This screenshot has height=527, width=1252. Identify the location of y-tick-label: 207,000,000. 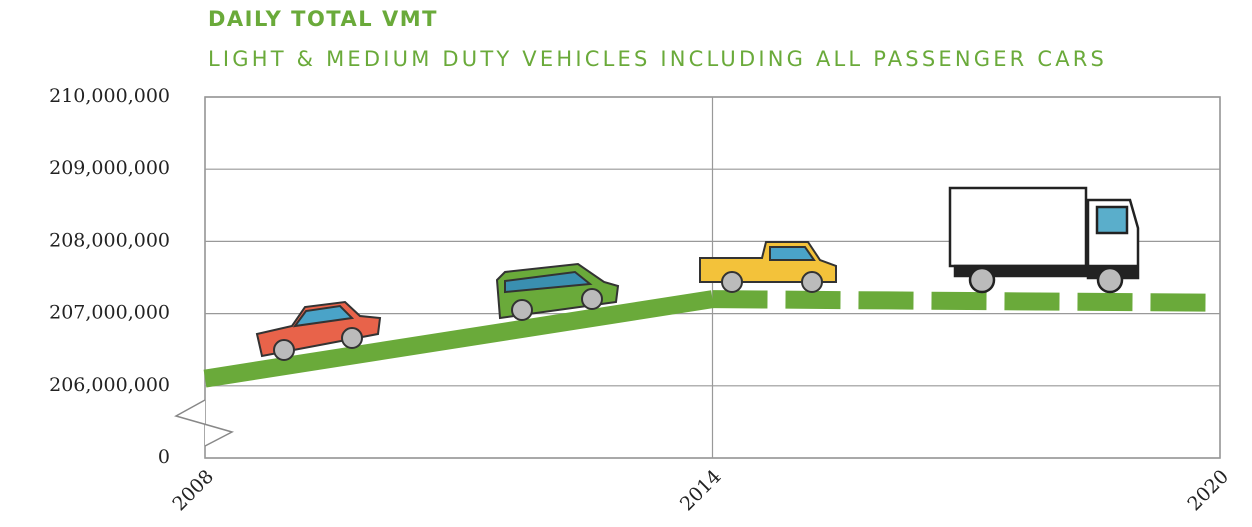
(109, 313).